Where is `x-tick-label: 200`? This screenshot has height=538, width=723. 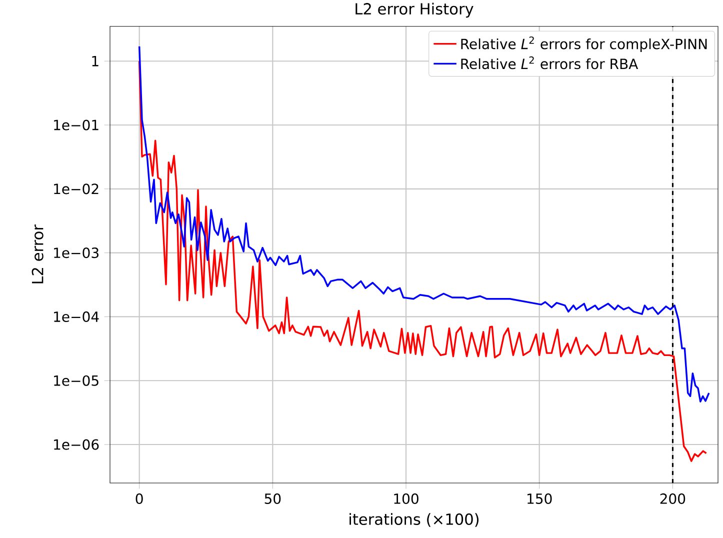
x-tick-label: 200 is located at coordinates (673, 498).